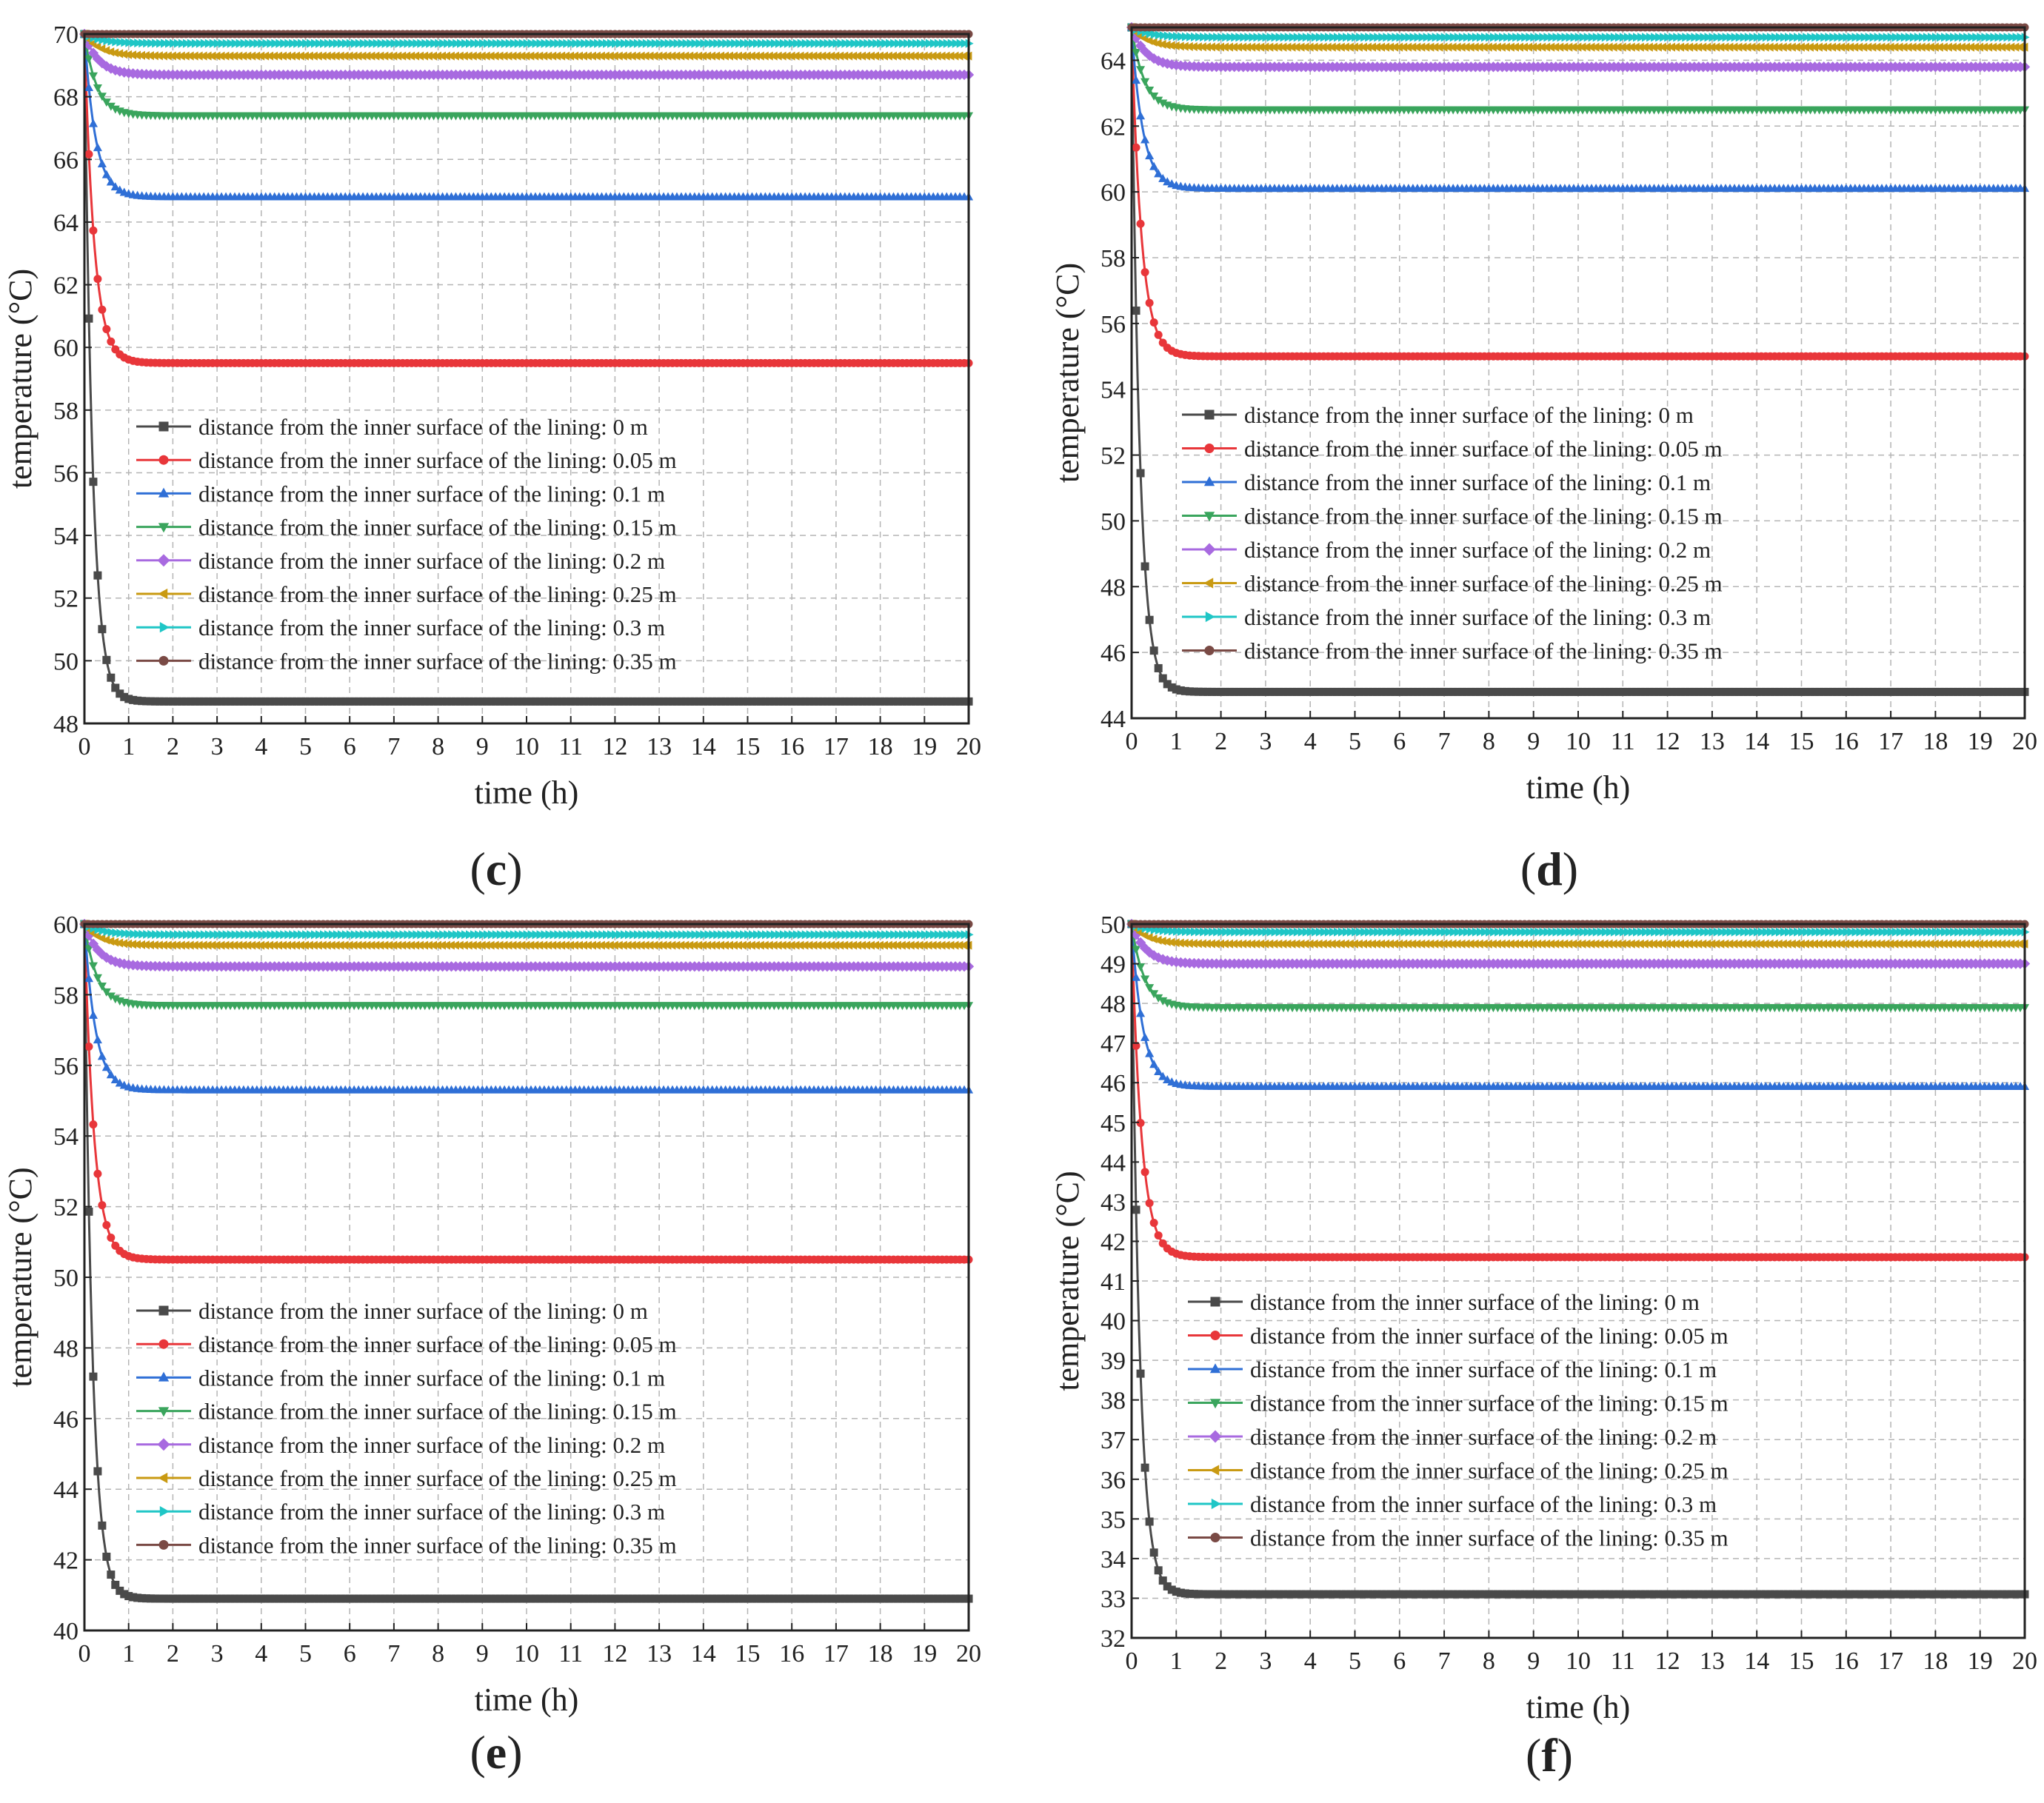 Image resolution: width=2044 pixels, height=1803 pixels. What do you see at coordinates (968, 746) in the screenshot?
I see `x-tick-label: 20` at bounding box center [968, 746].